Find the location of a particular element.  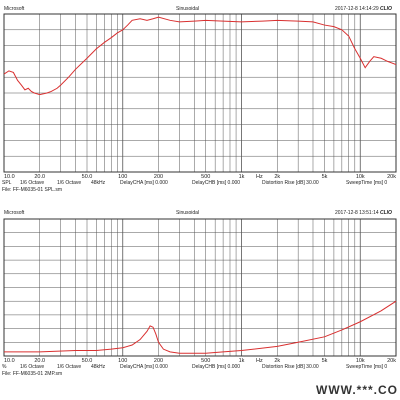

header-right: 2017-12-8 14:14:29 is located at coordinates (357, 9).